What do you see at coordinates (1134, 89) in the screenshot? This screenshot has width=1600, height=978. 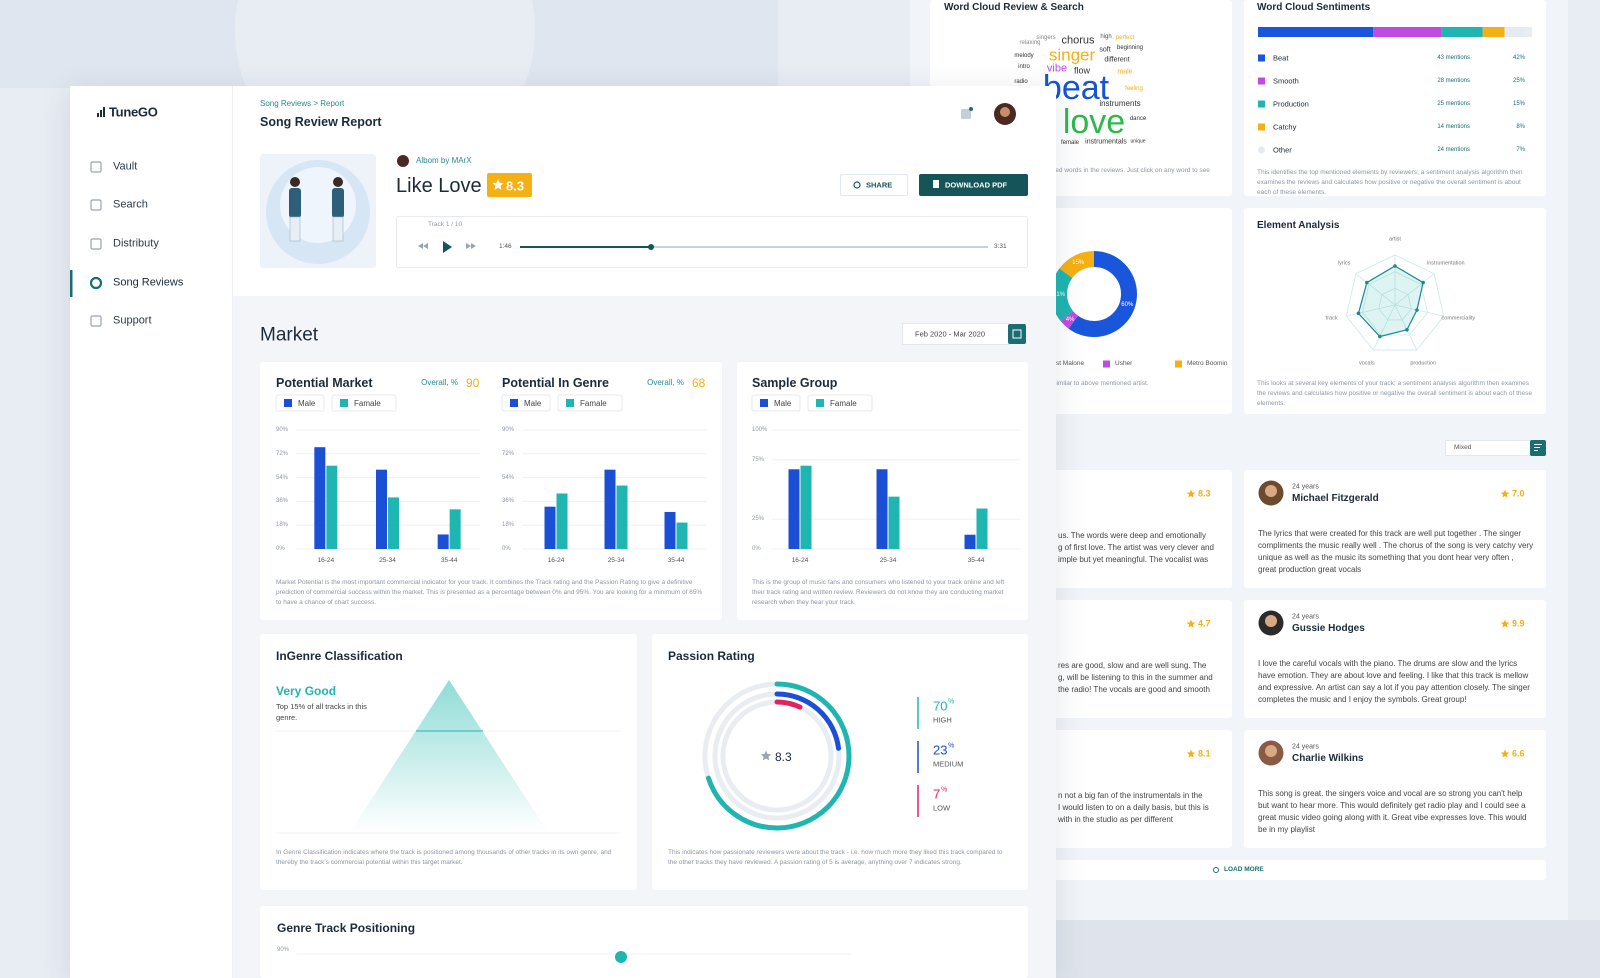 I see `cloud-word: feeling` at bounding box center [1134, 89].